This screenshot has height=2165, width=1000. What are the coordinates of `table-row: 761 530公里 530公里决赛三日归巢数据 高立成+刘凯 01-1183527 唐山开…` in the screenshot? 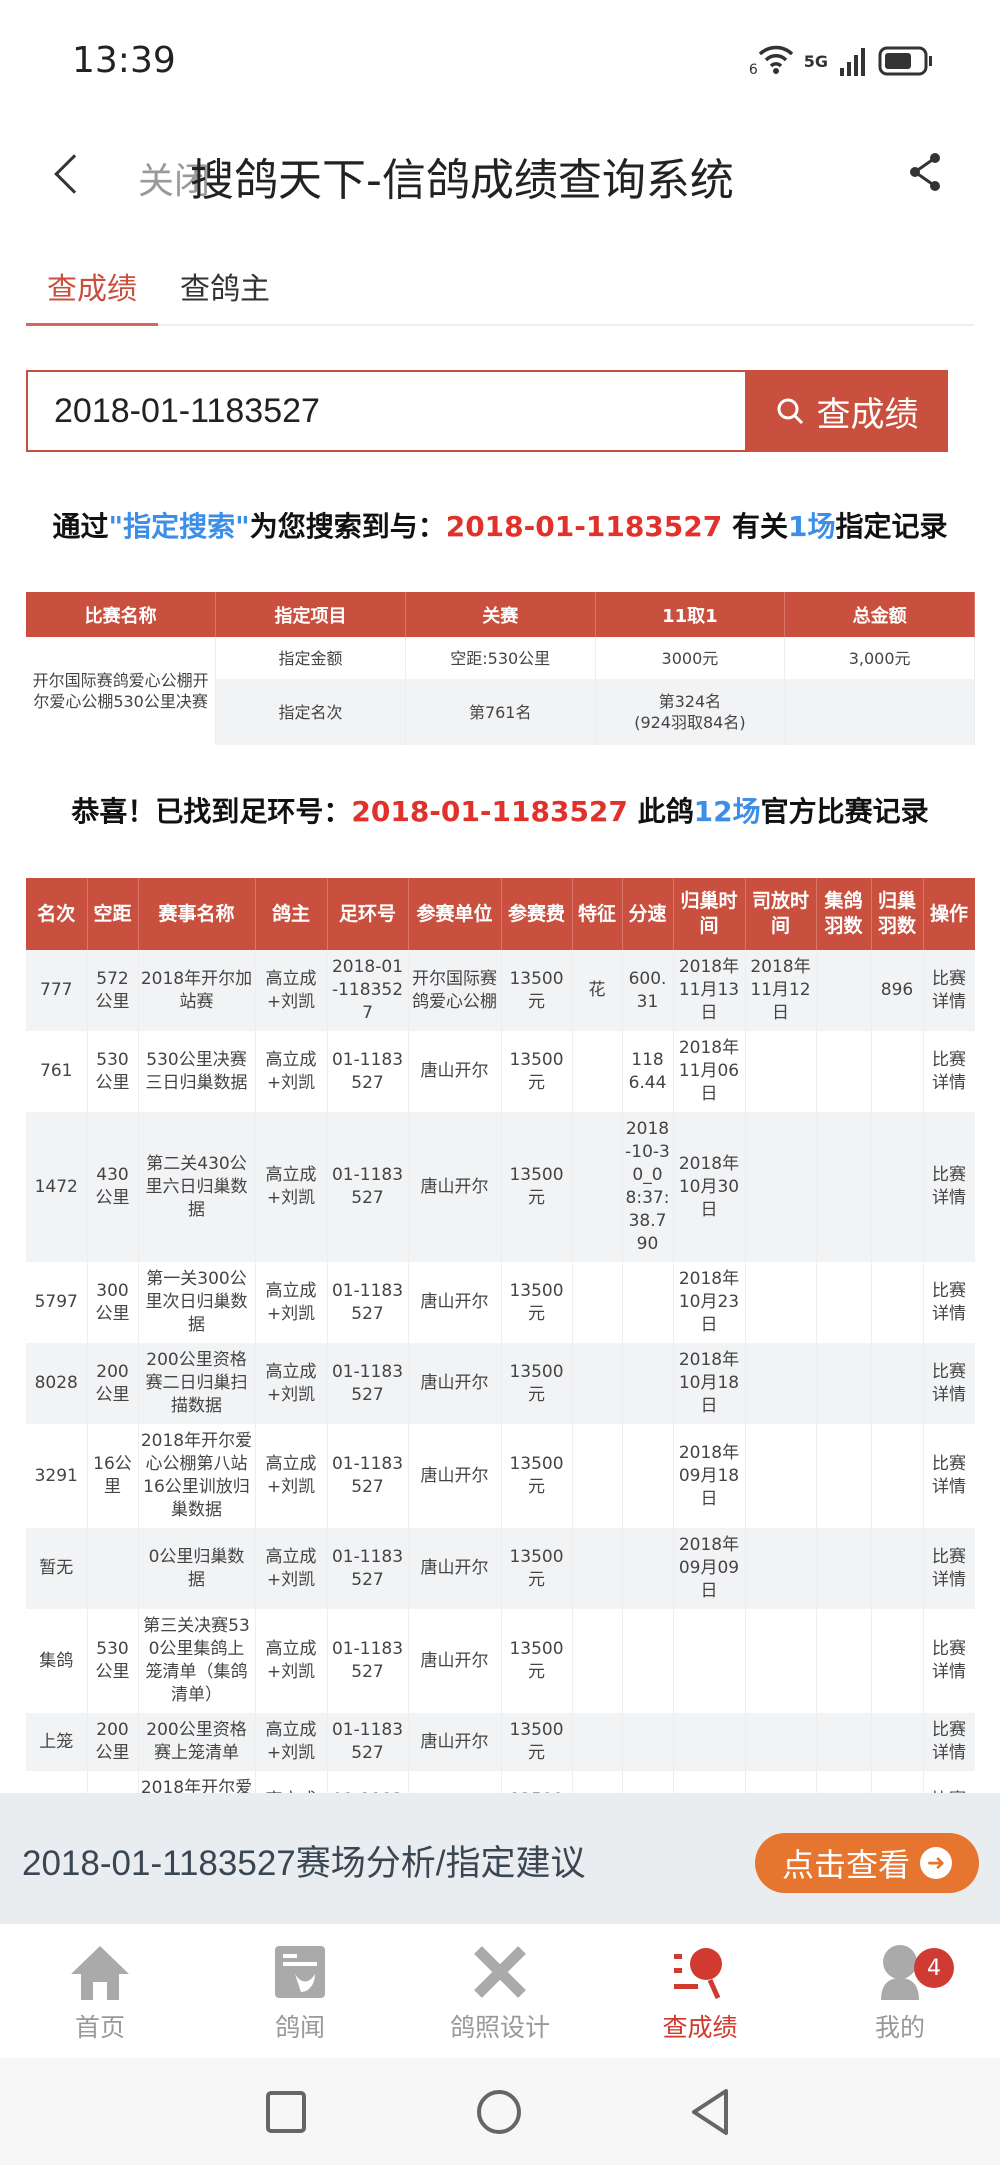 It's located at (500, 1071).